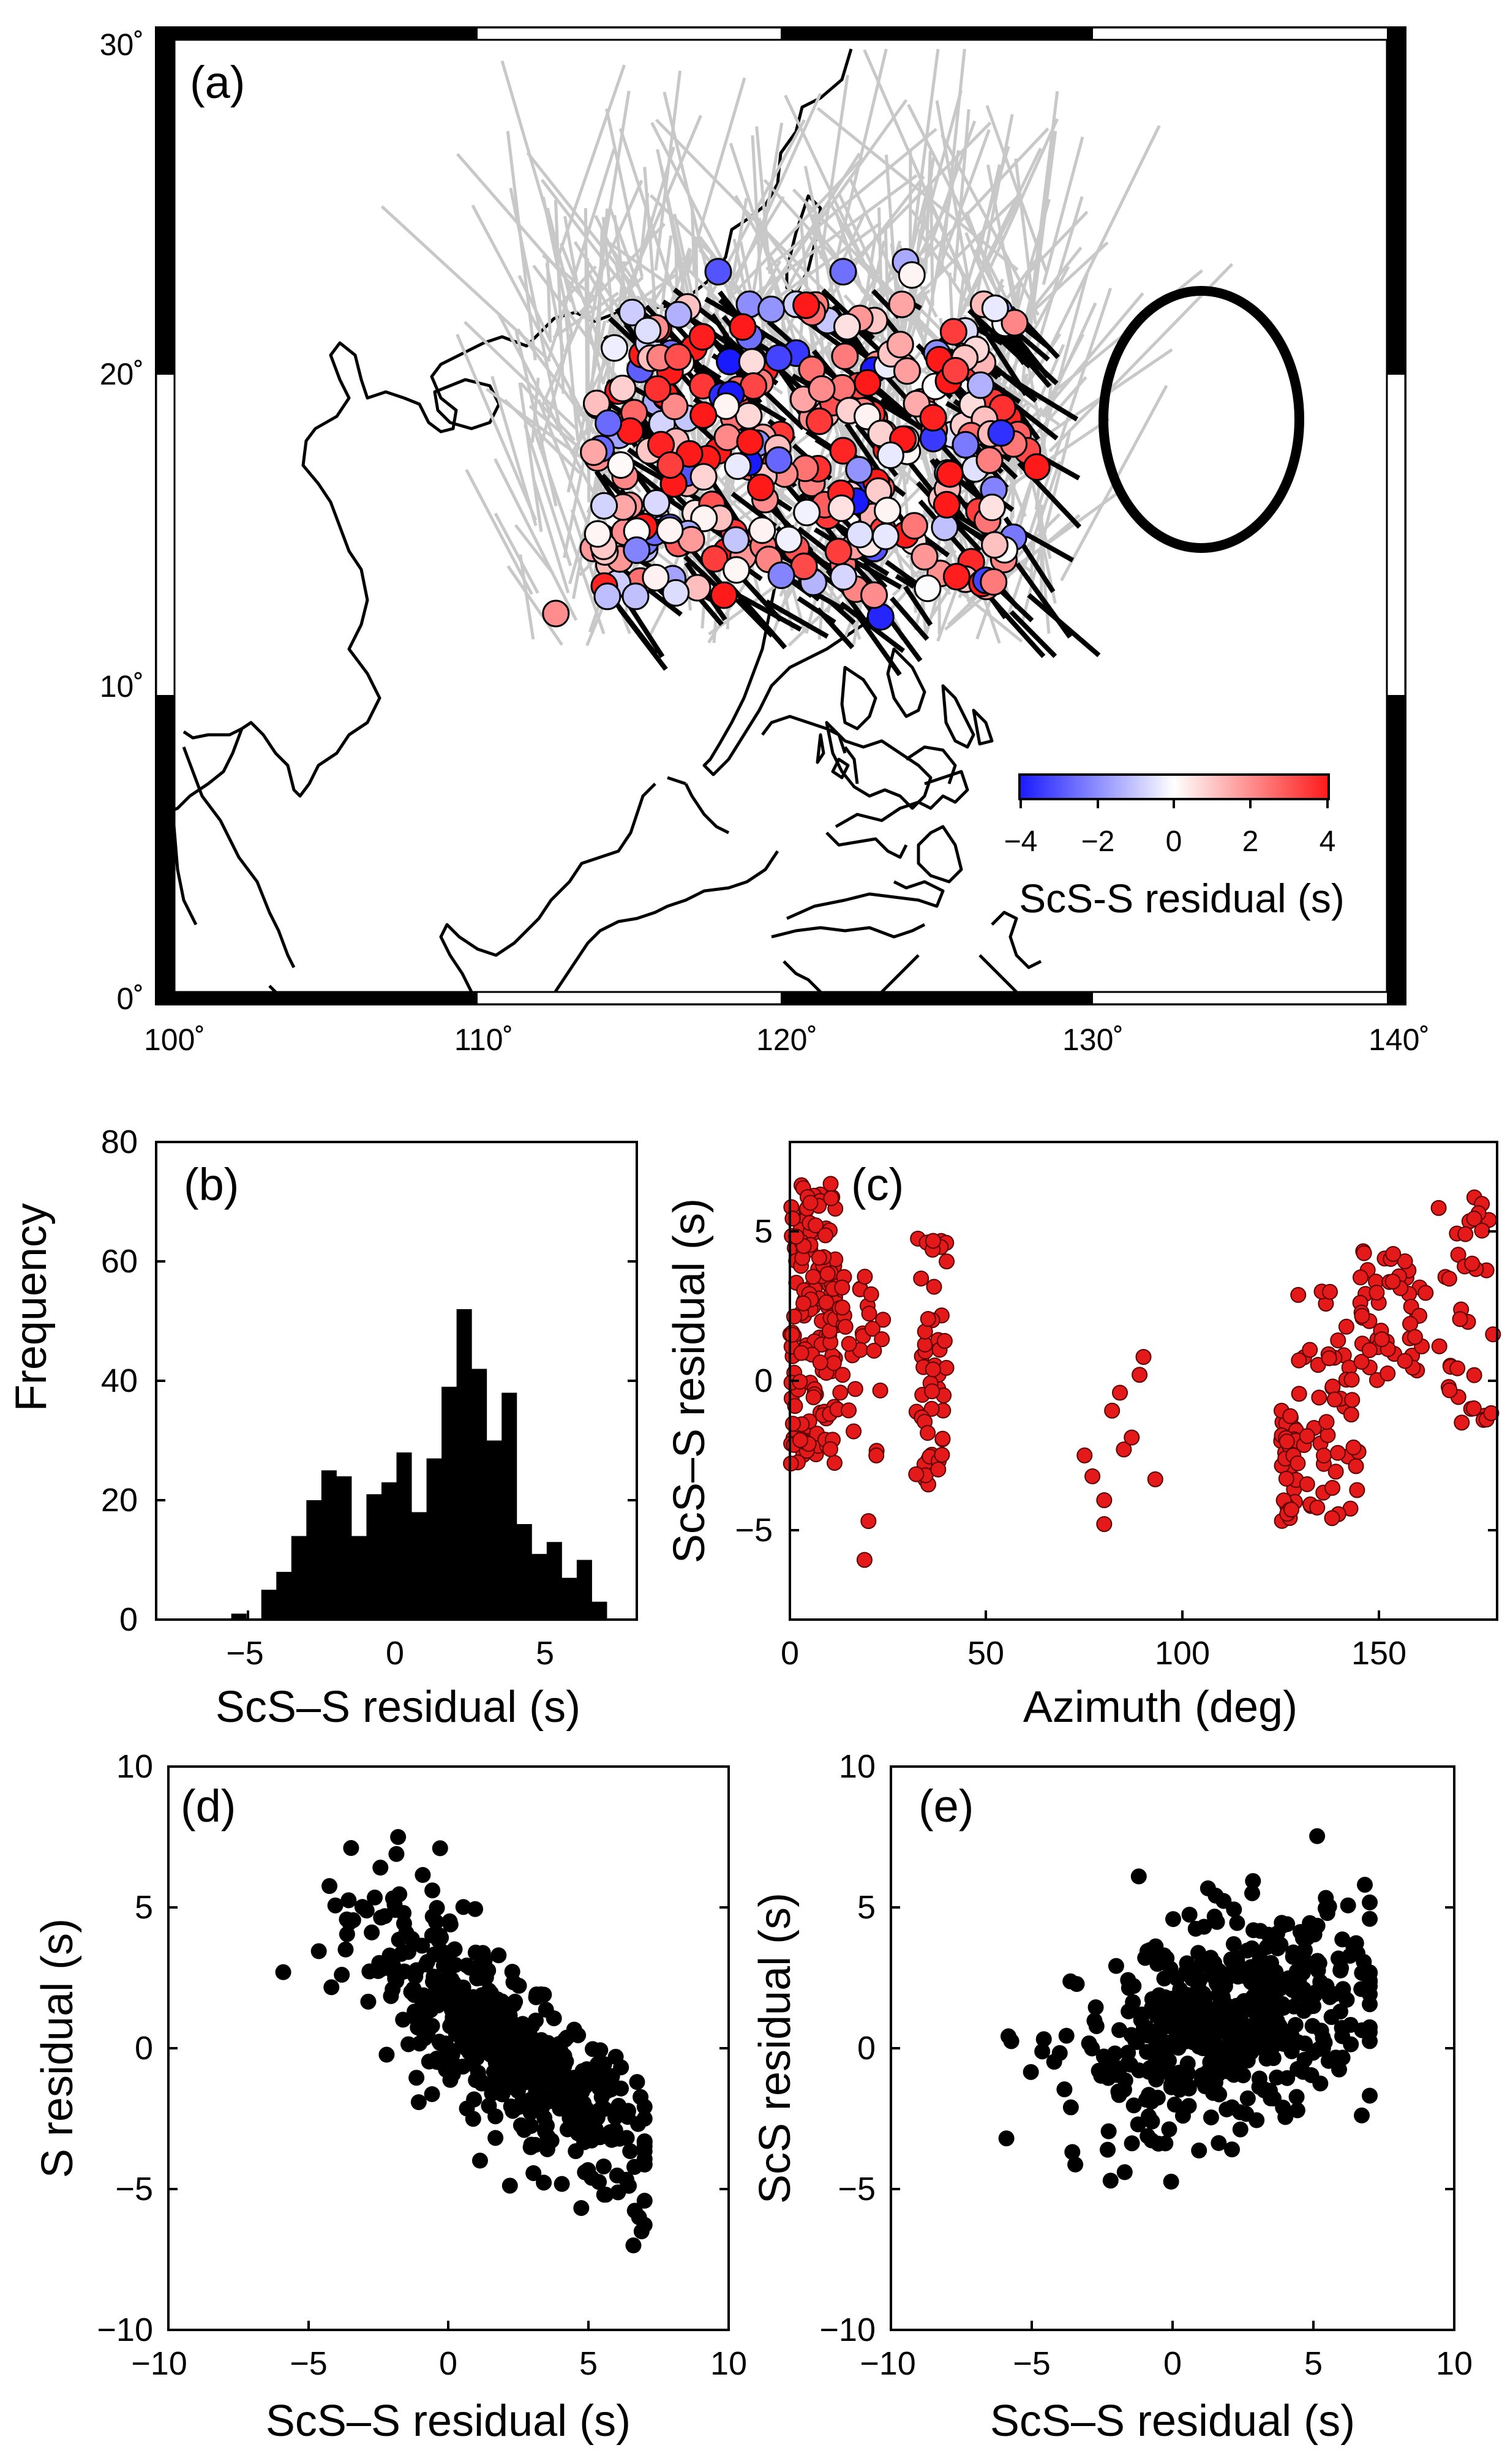  Describe the element at coordinates (918, 606) in the screenshot. I see `ray-path-black` at that location.